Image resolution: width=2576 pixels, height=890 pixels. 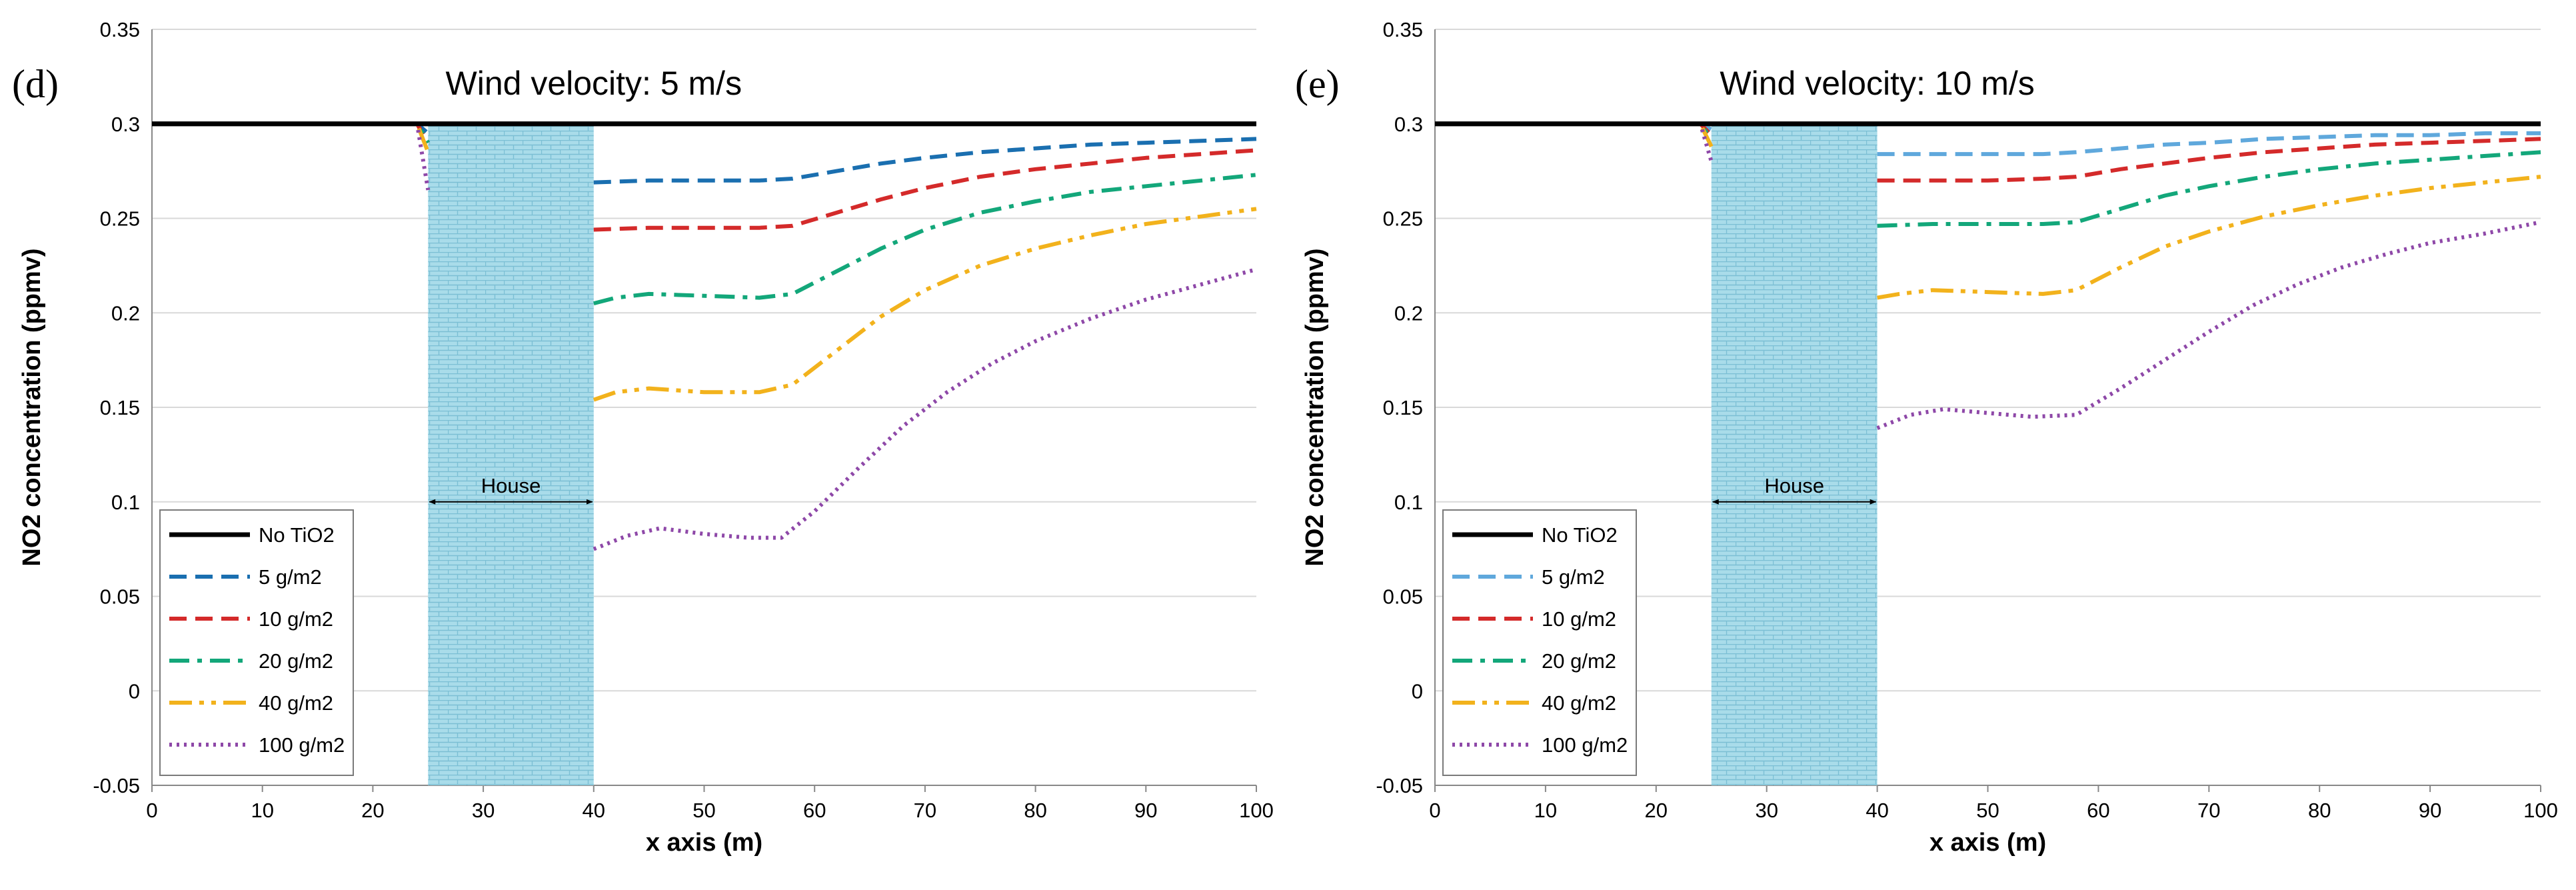 What do you see at coordinates (1877, 83) in the screenshot?
I see `chart-title: Wind velocity: 10 m/s` at bounding box center [1877, 83].